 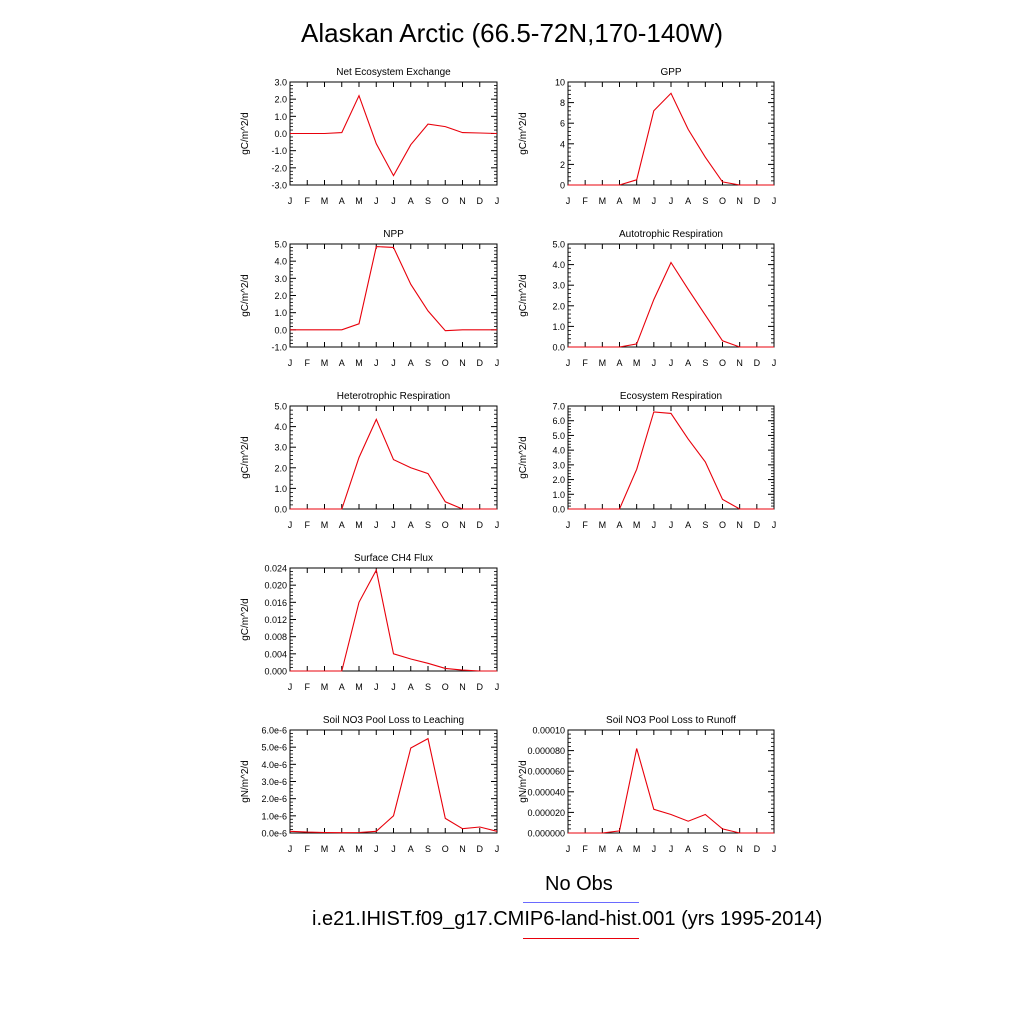 I want to click on y-tick-label: 1.0e-6, so click(x=274, y=816).